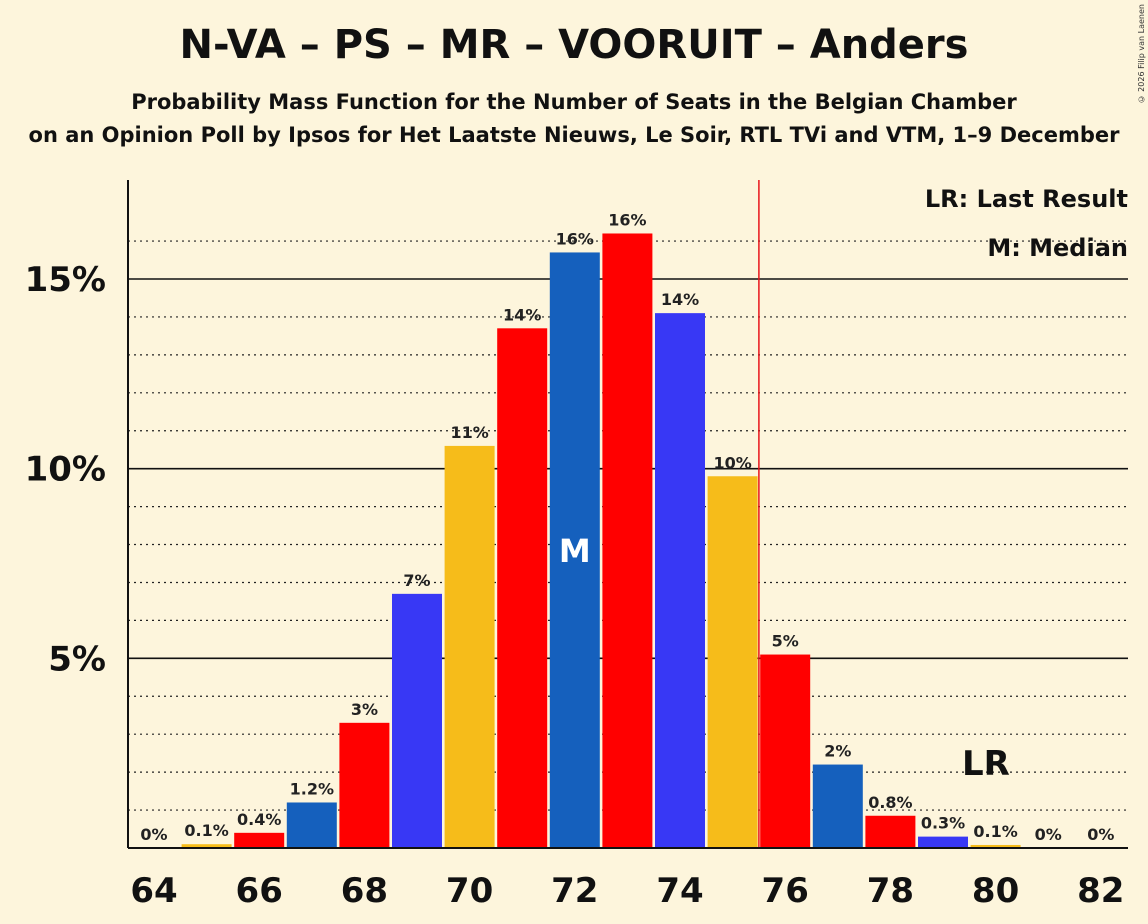 The height and width of the screenshot is (924, 1148). I want to click on bar-label-66: 0.4%, so click(259, 819).